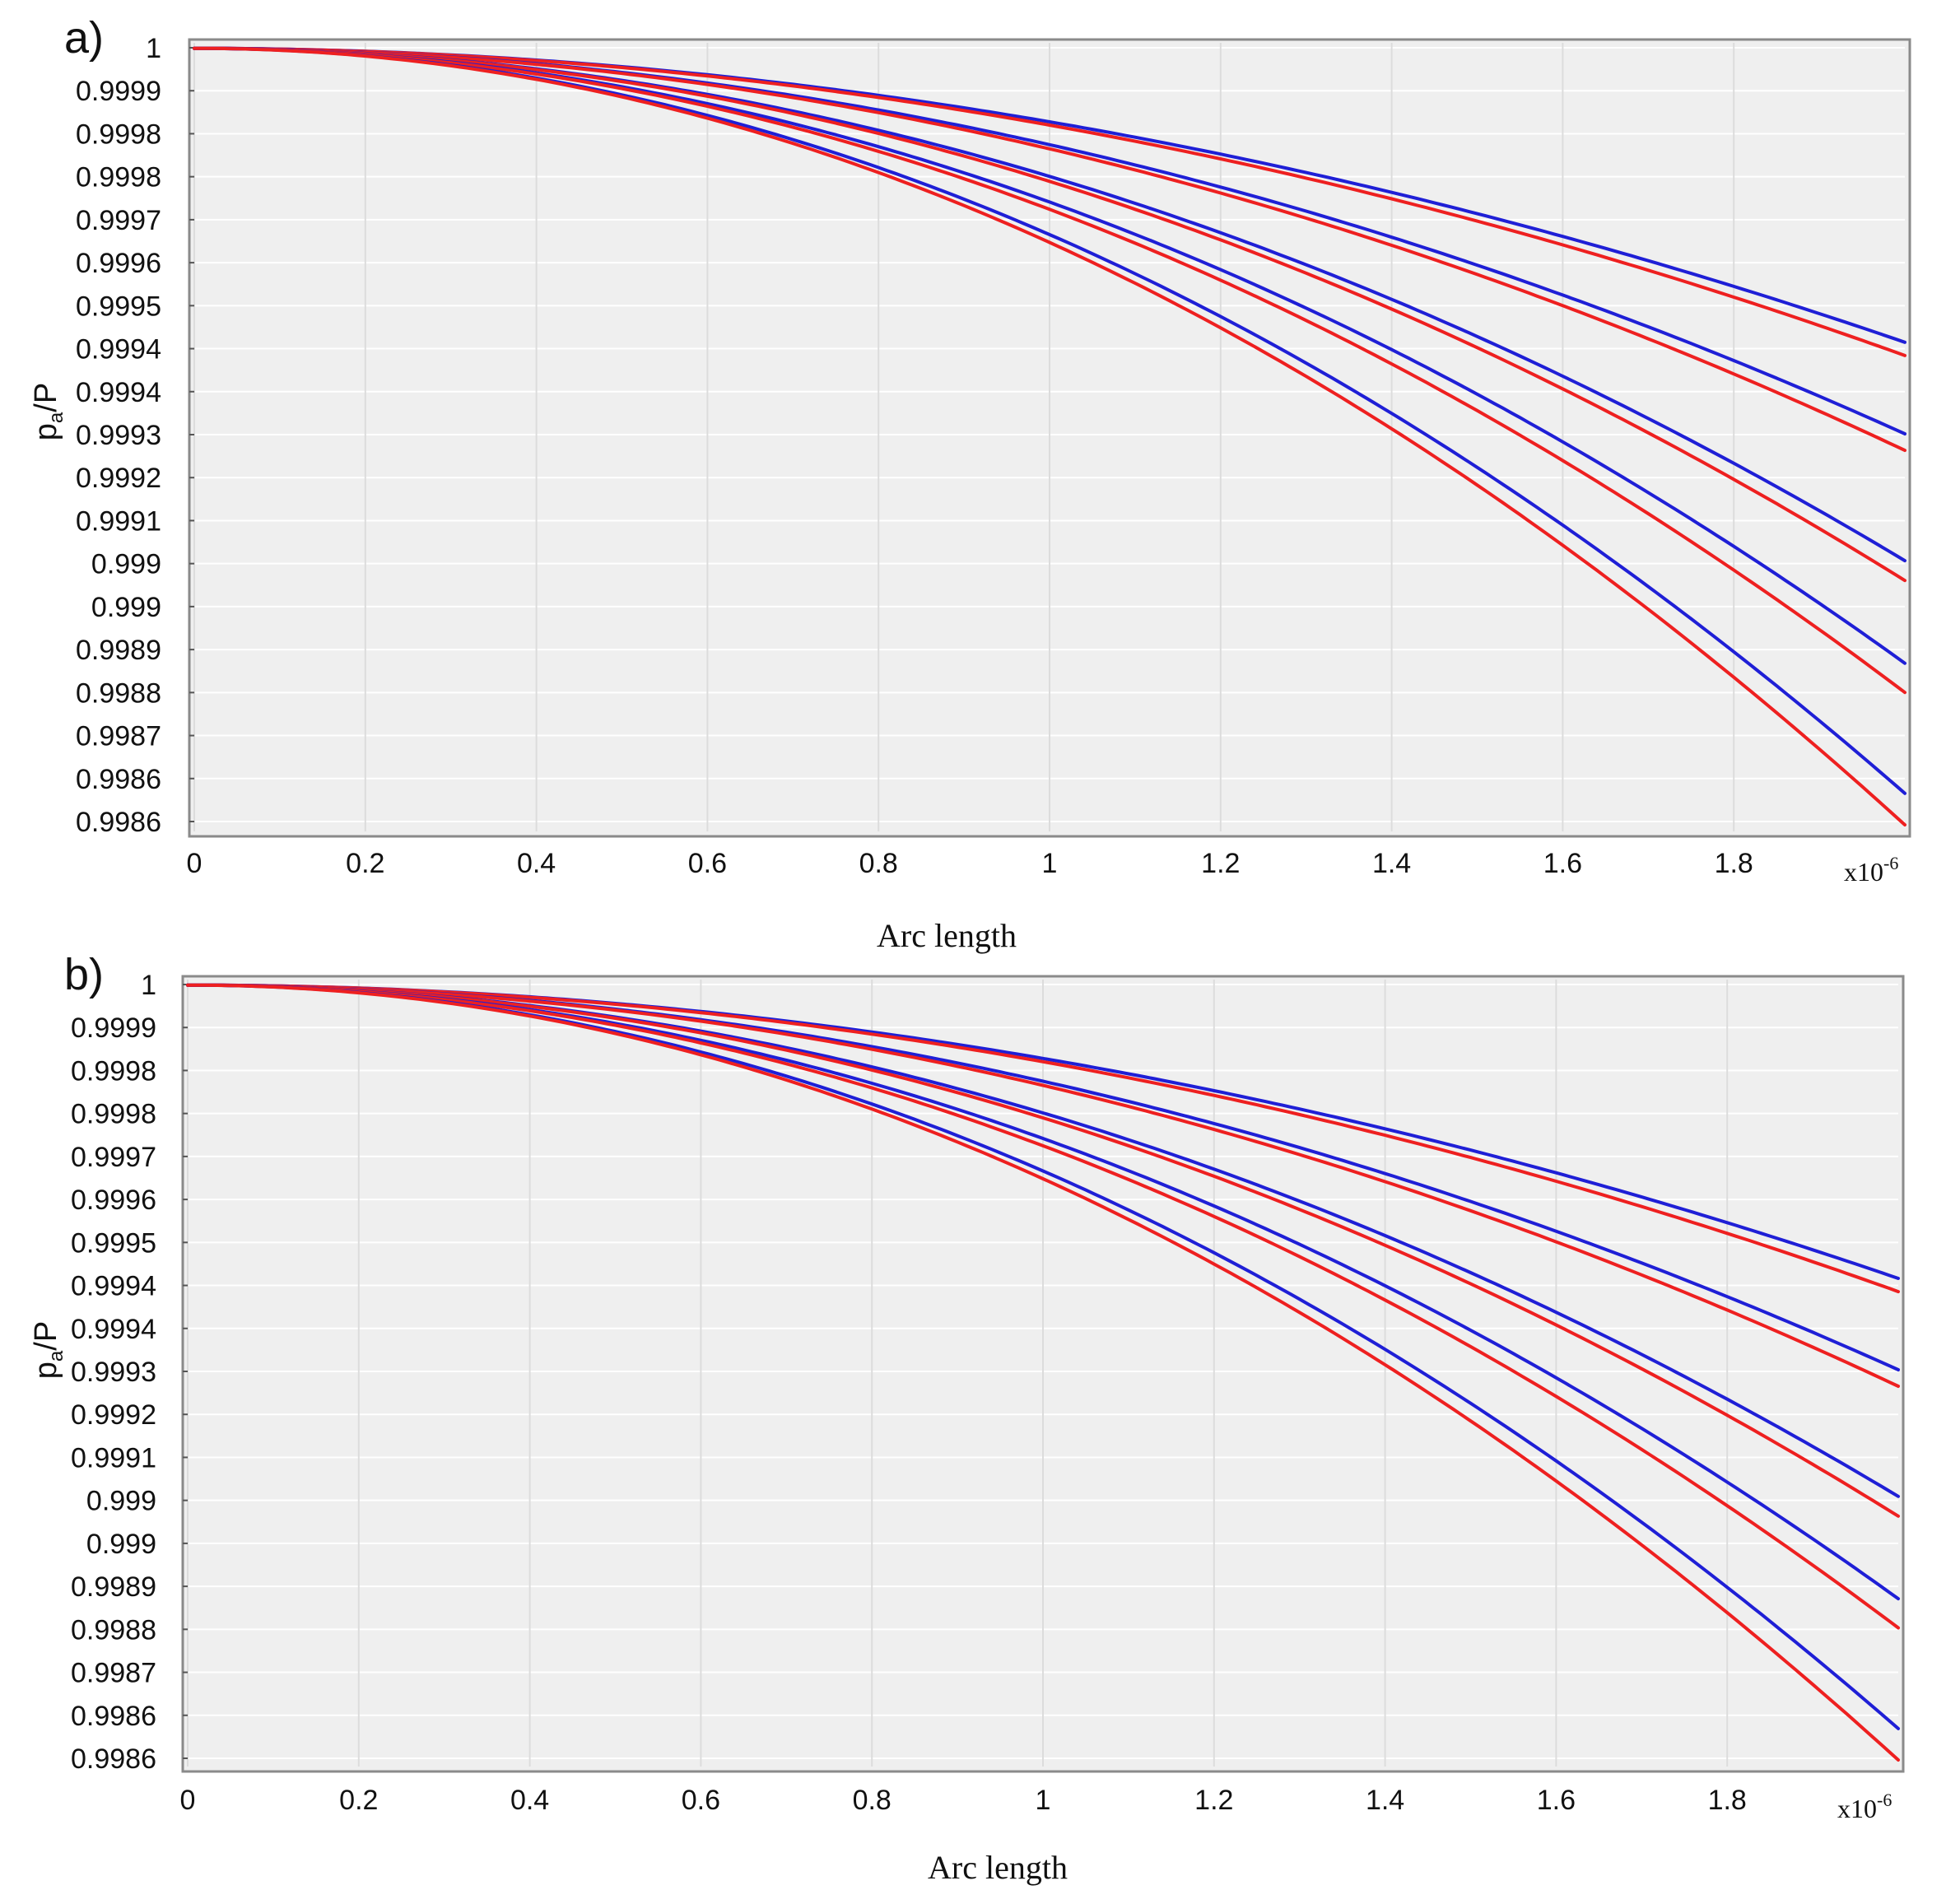 Image resolution: width=1946 pixels, height=1904 pixels. Describe the element at coordinates (998, 1867) in the screenshot. I see `plot-b-x-axis-label: Arc length` at that location.